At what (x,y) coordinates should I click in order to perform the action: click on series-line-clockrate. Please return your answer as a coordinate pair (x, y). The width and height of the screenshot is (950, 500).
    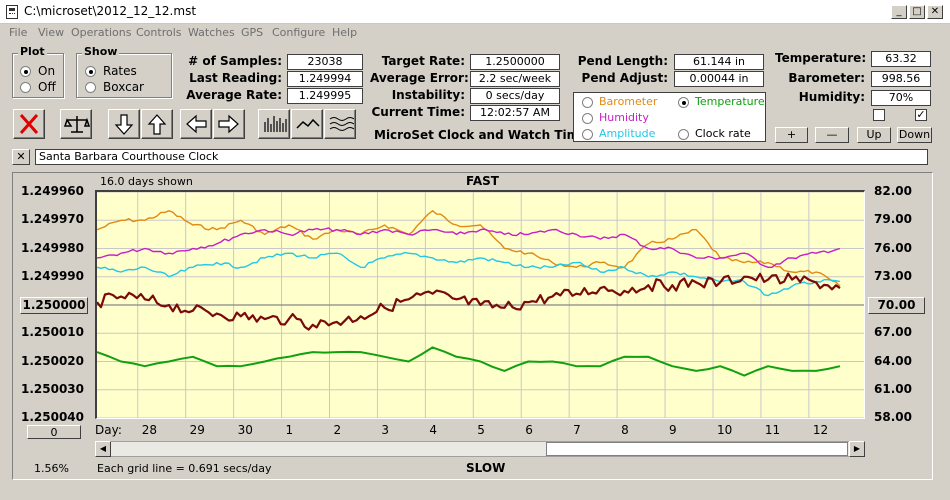
    Looking at the image, I should click on (469, 301).